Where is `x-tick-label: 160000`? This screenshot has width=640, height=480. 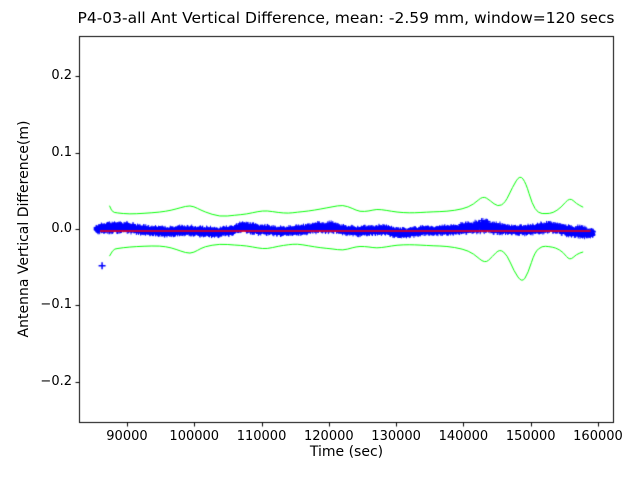
x-tick-label: 160000 is located at coordinates (598, 436).